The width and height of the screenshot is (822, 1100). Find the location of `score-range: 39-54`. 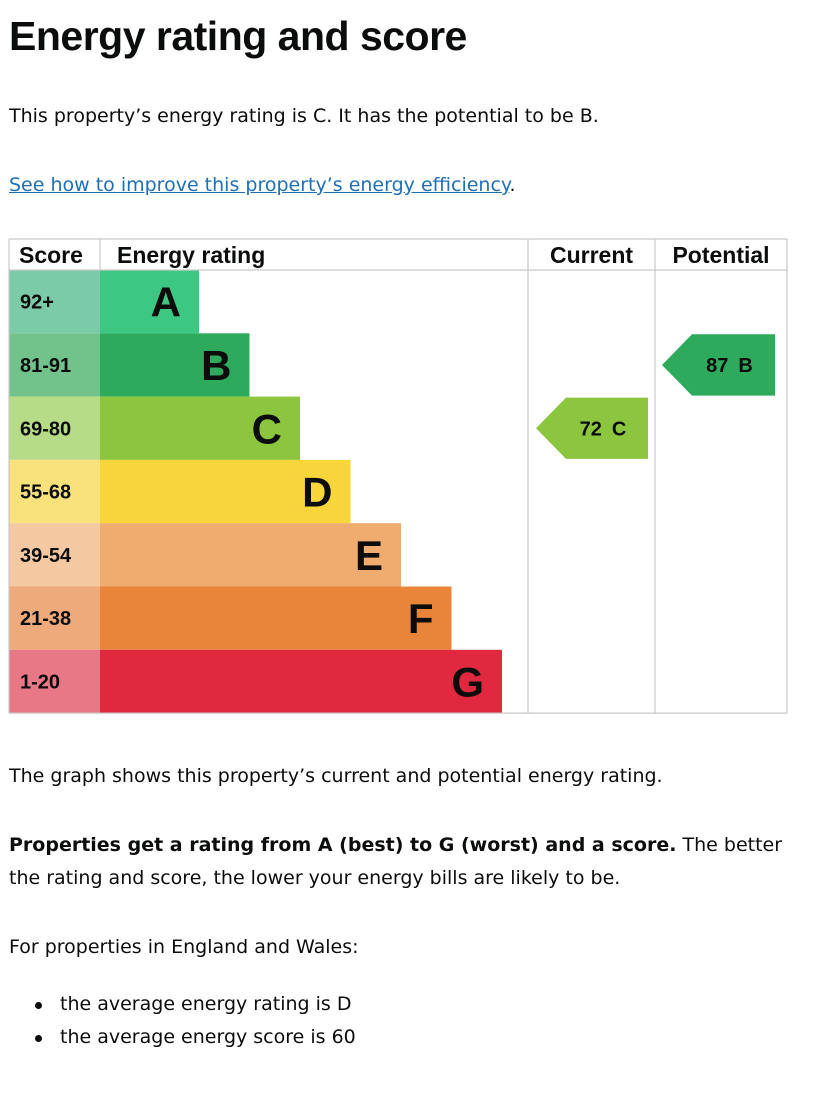

score-range: 39-54 is located at coordinates (46, 556).